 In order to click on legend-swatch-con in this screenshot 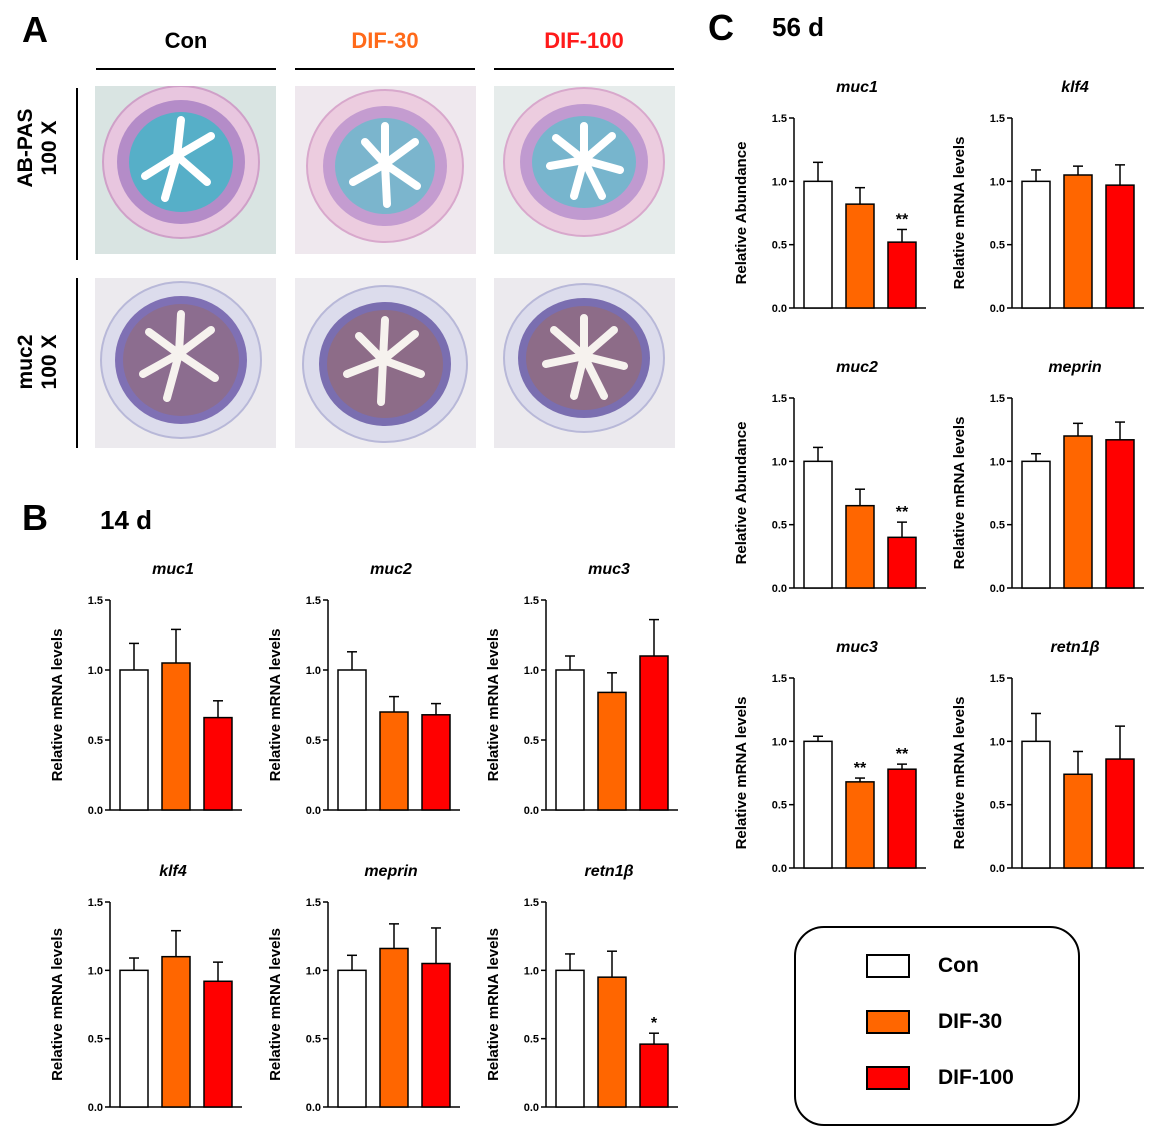, I will do `click(888, 966)`.